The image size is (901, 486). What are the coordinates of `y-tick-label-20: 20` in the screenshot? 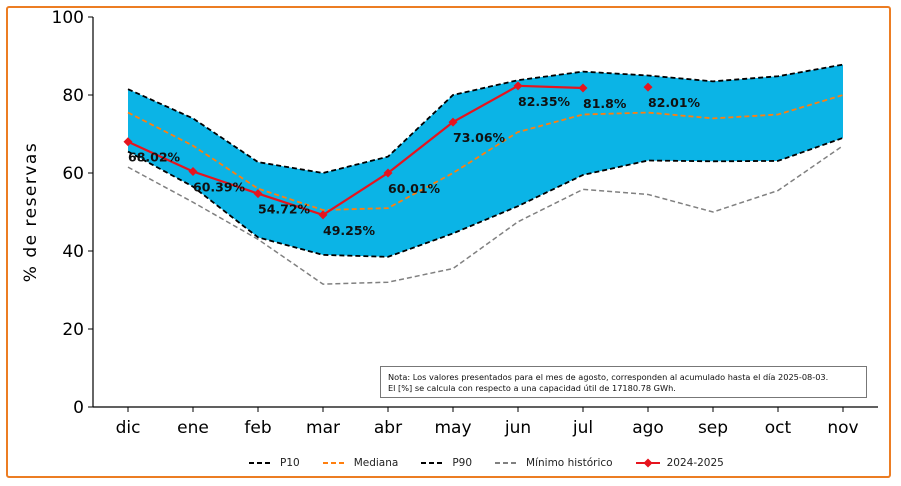 It's located at (73, 330).